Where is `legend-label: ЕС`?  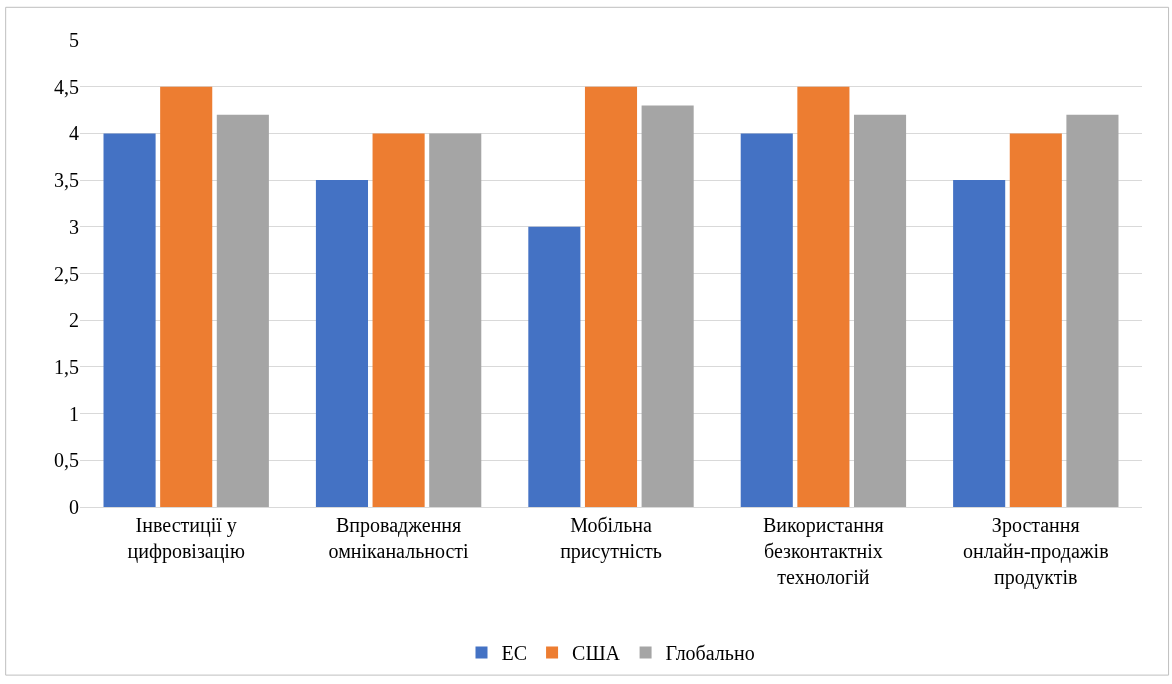
legend-label: ЕС is located at coordinates (514, 653).